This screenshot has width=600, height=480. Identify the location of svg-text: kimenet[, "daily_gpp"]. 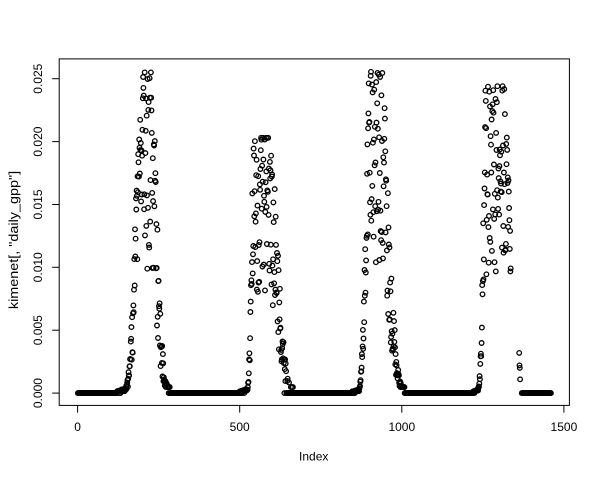
(13, 240).